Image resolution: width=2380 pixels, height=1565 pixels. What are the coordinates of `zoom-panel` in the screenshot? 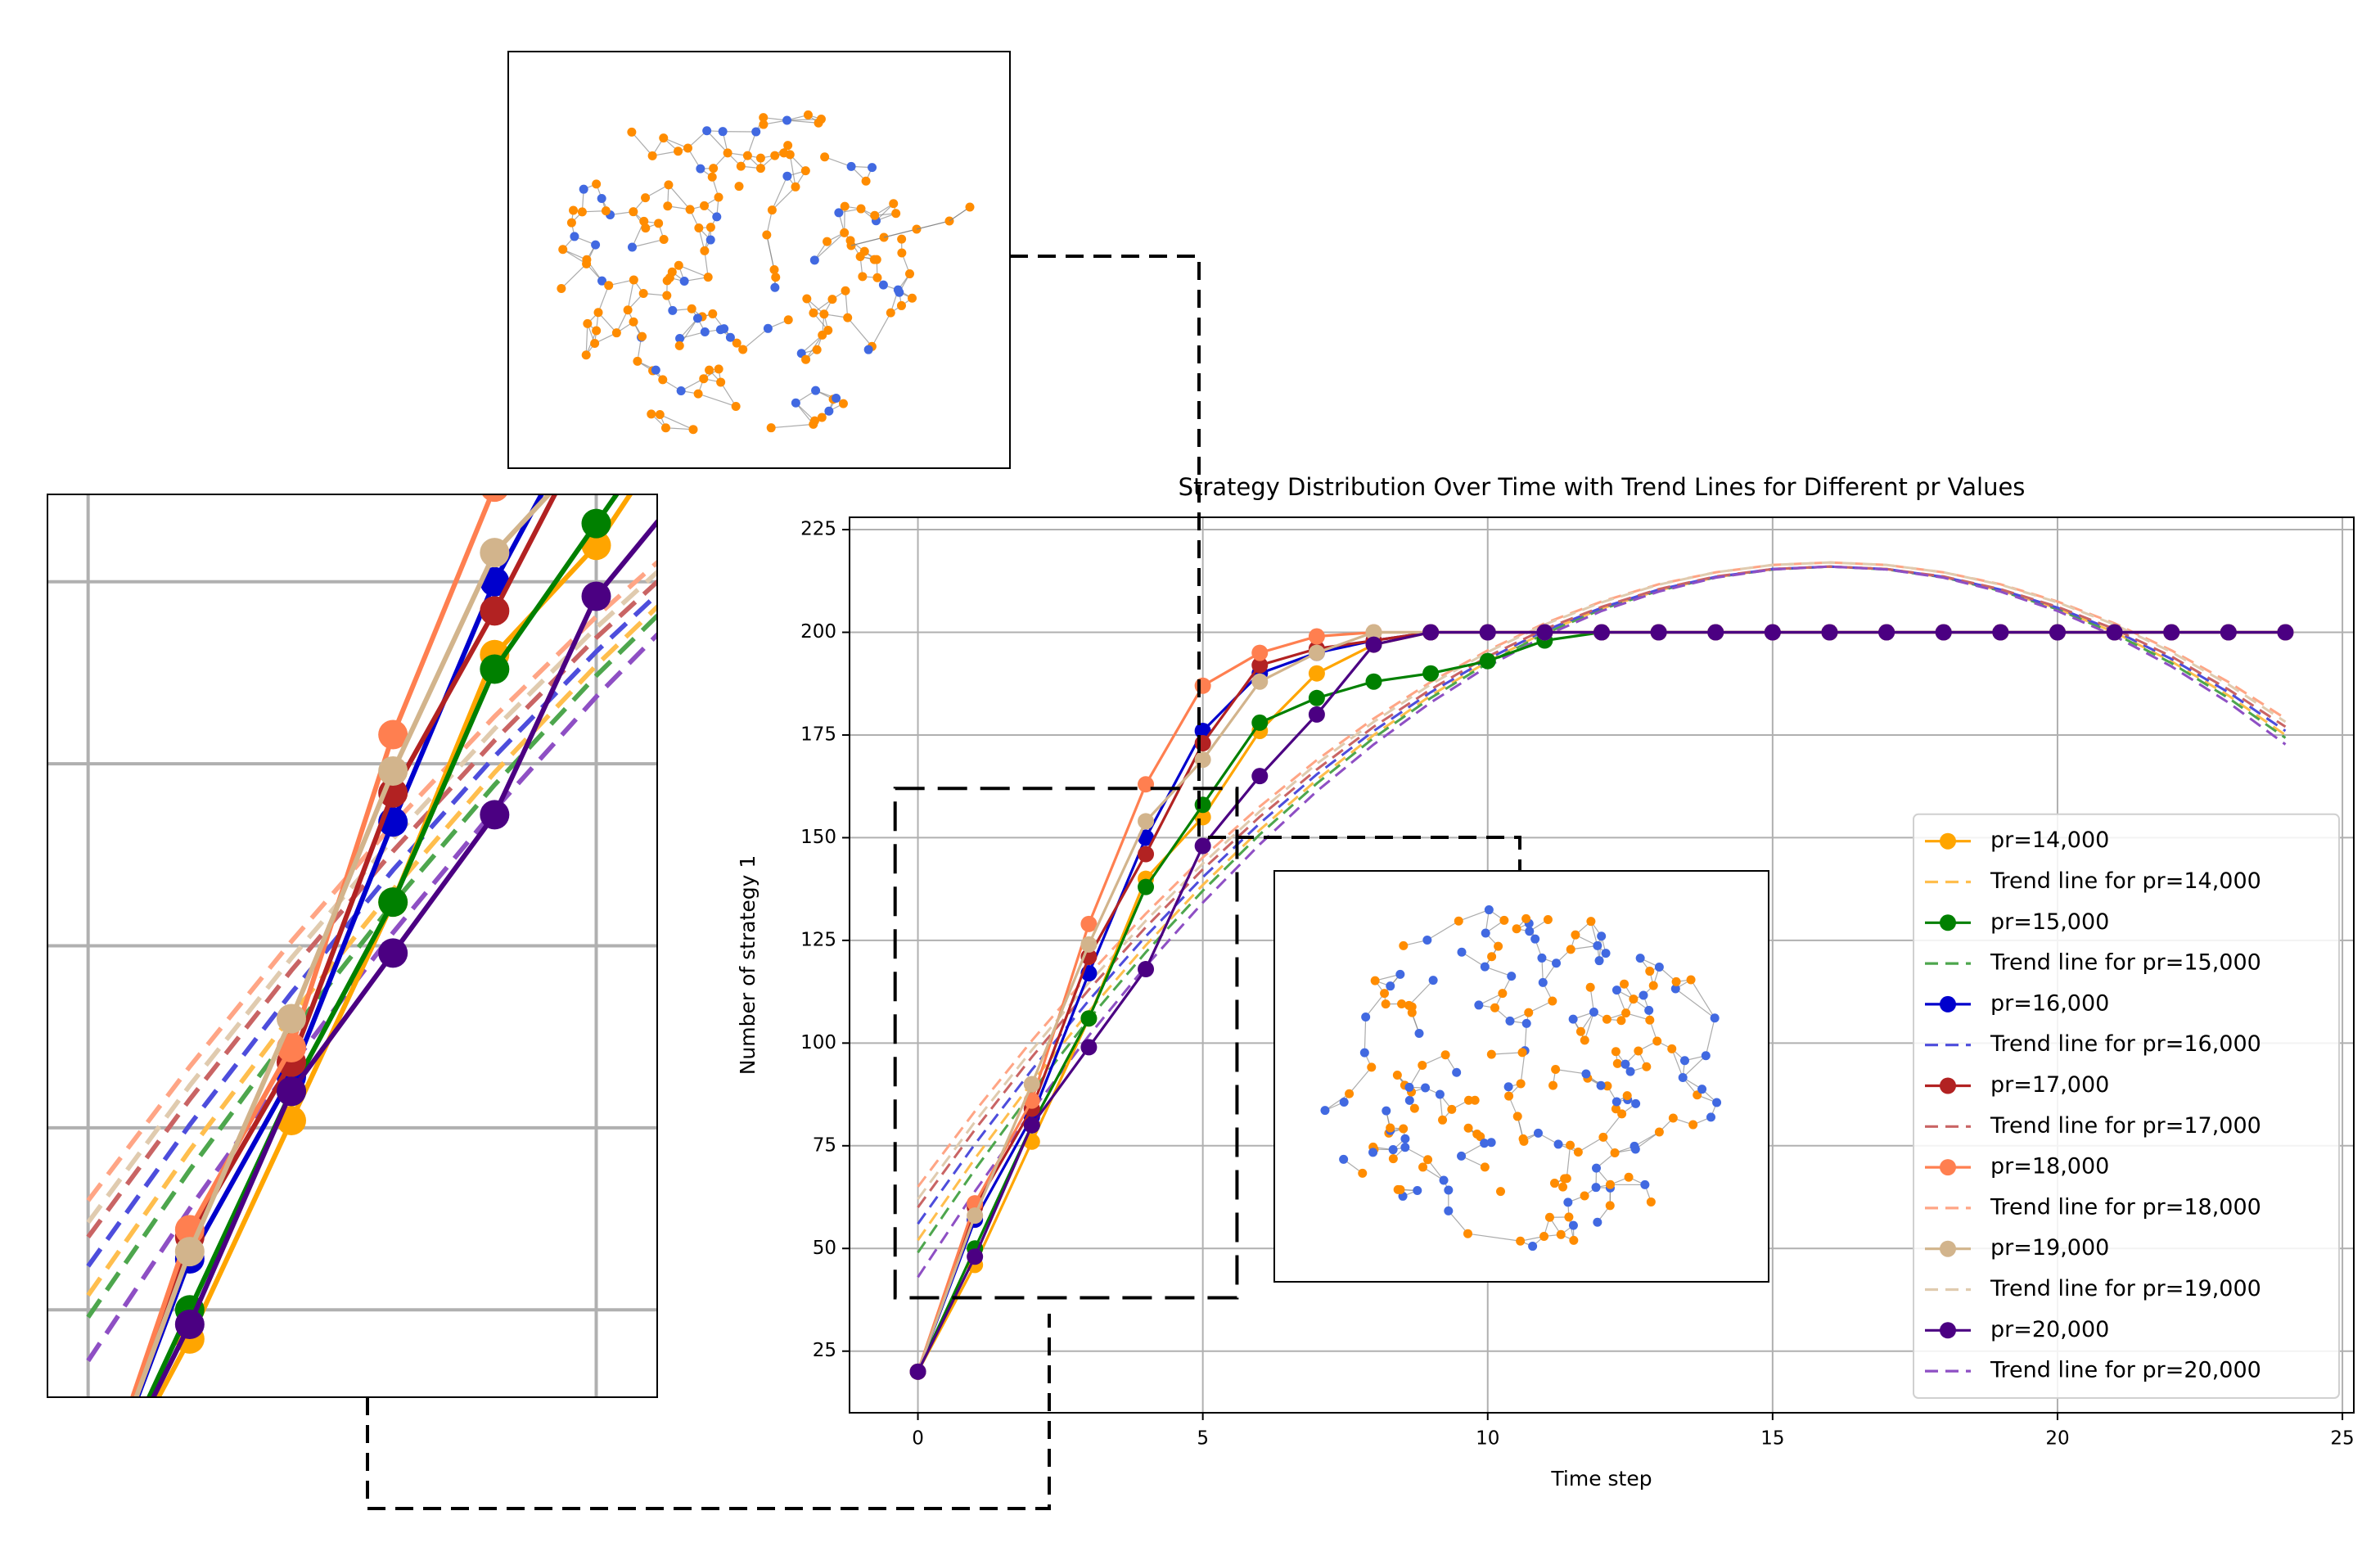 It's located at (352, 946).